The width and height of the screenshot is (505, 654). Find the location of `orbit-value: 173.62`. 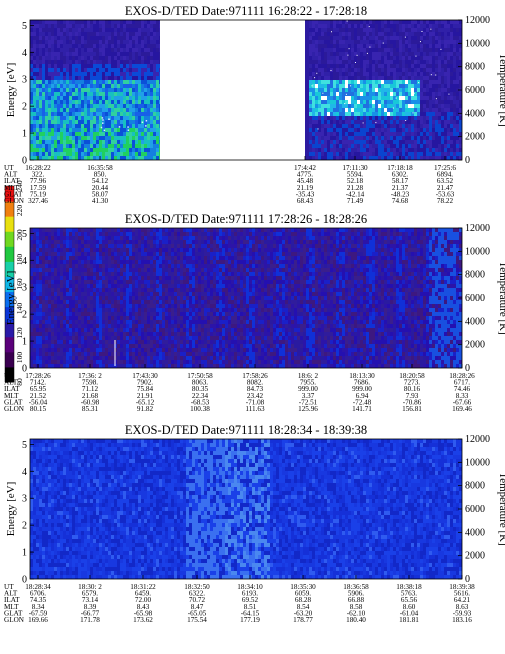

orbit-value: 173.62 is located at coordinates (143, 620).